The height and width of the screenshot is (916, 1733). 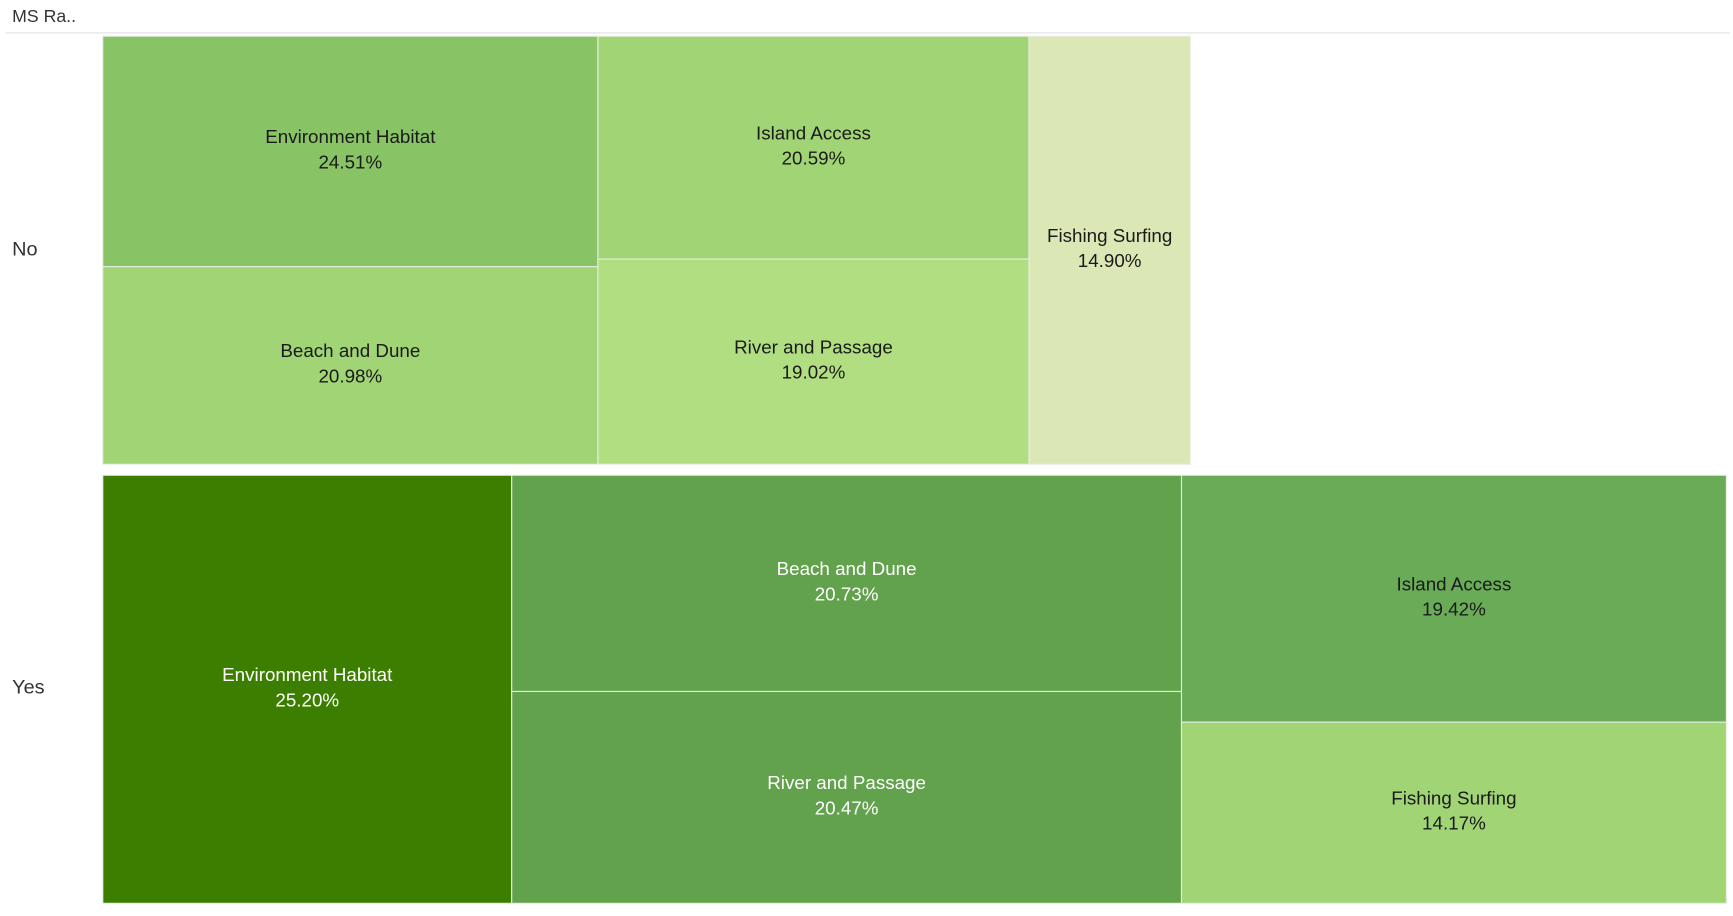 What do you see at coordinates (44, 16) in the screenshot?
I see `chart-title: MS Ra..` at bounding box center [44, 16].